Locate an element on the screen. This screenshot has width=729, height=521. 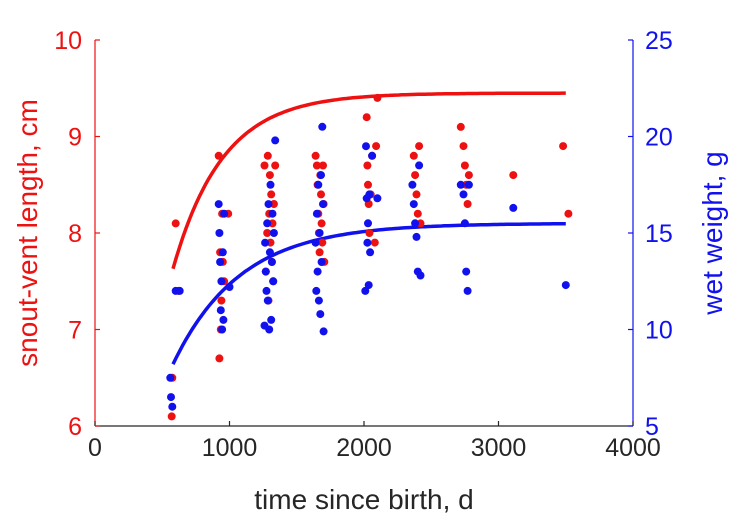
x-tick-label: 2000 is located at coordinates (364, 448).